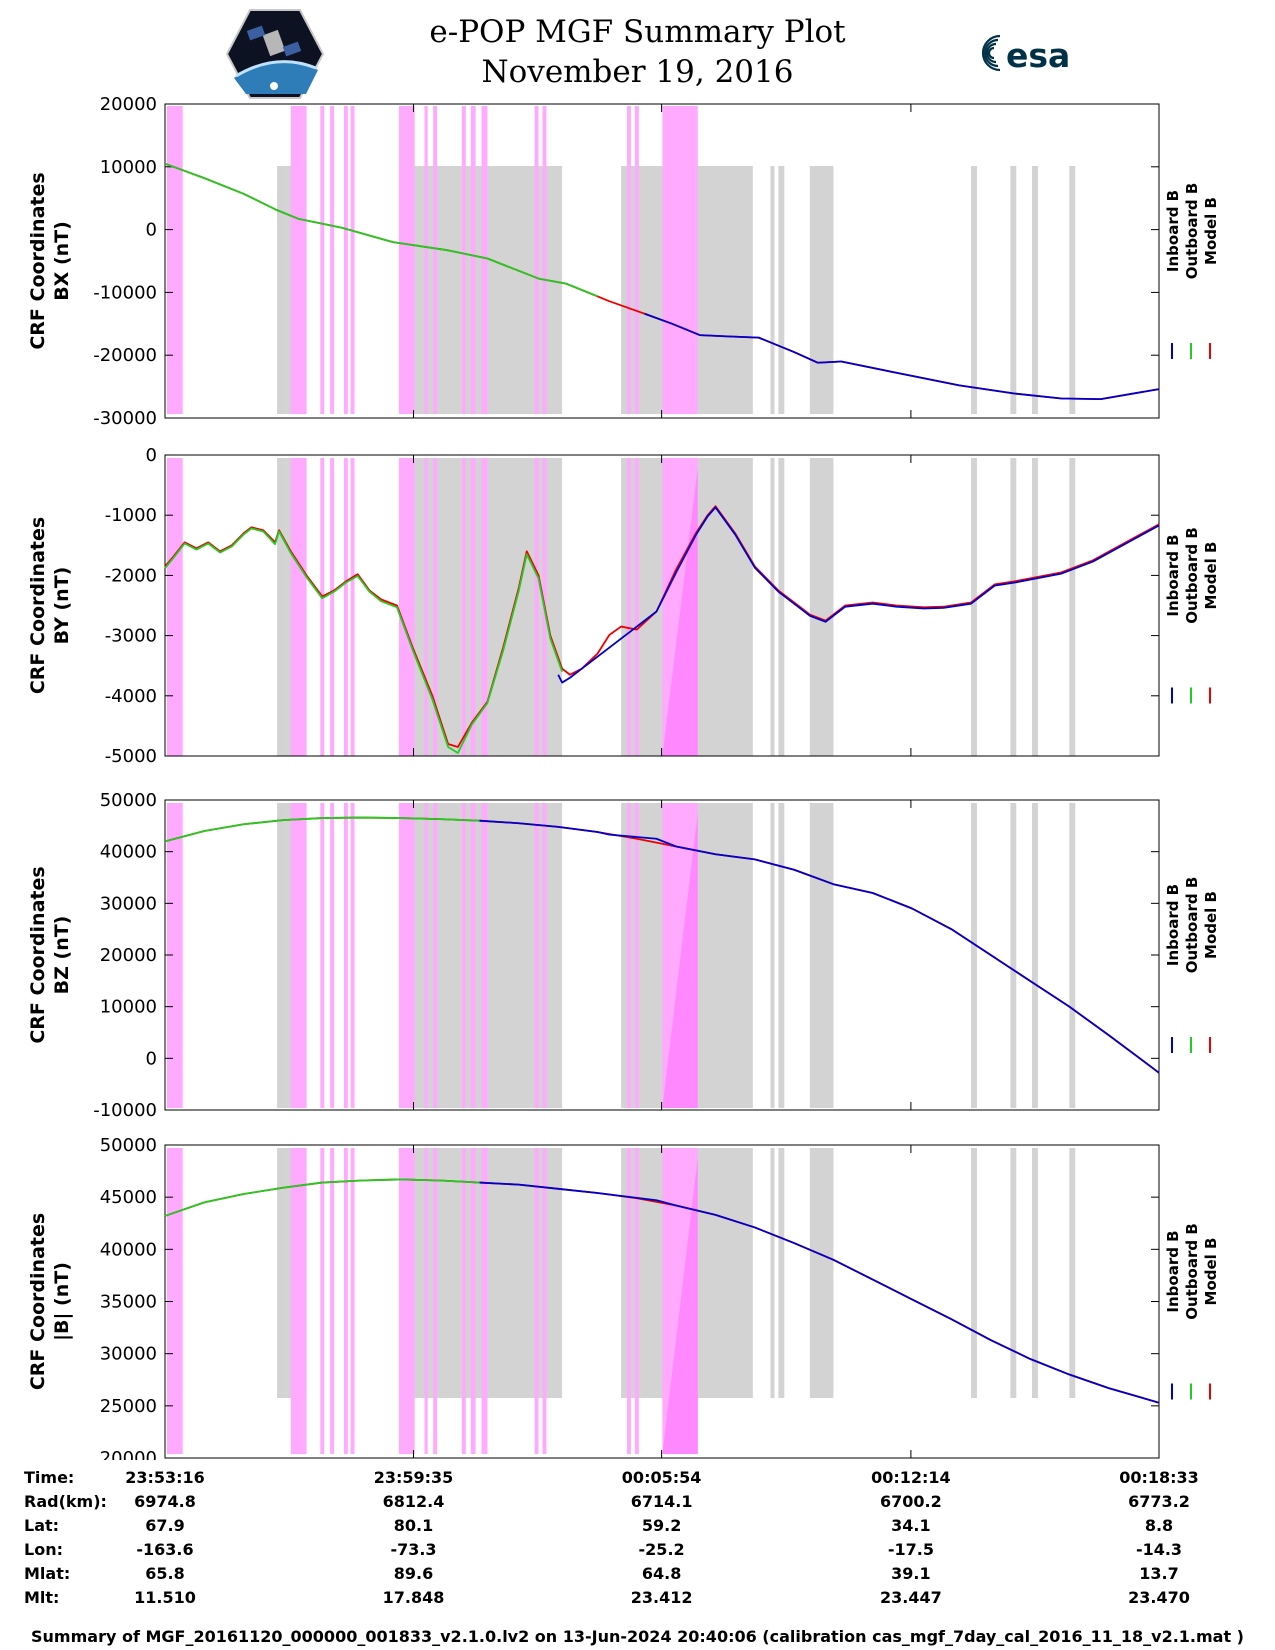  I want to click on ephemeris-cell: 65.8, so click(165, 1573).